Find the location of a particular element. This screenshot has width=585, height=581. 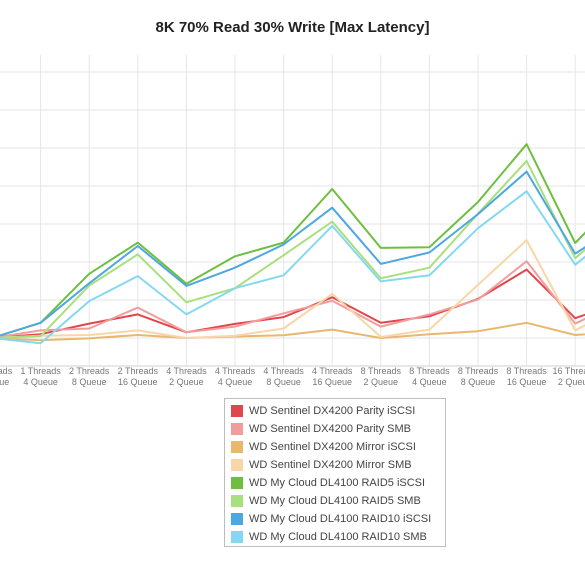

x-tick-label: 8 Threads 4 Queue is located at coordinates (429, 376).